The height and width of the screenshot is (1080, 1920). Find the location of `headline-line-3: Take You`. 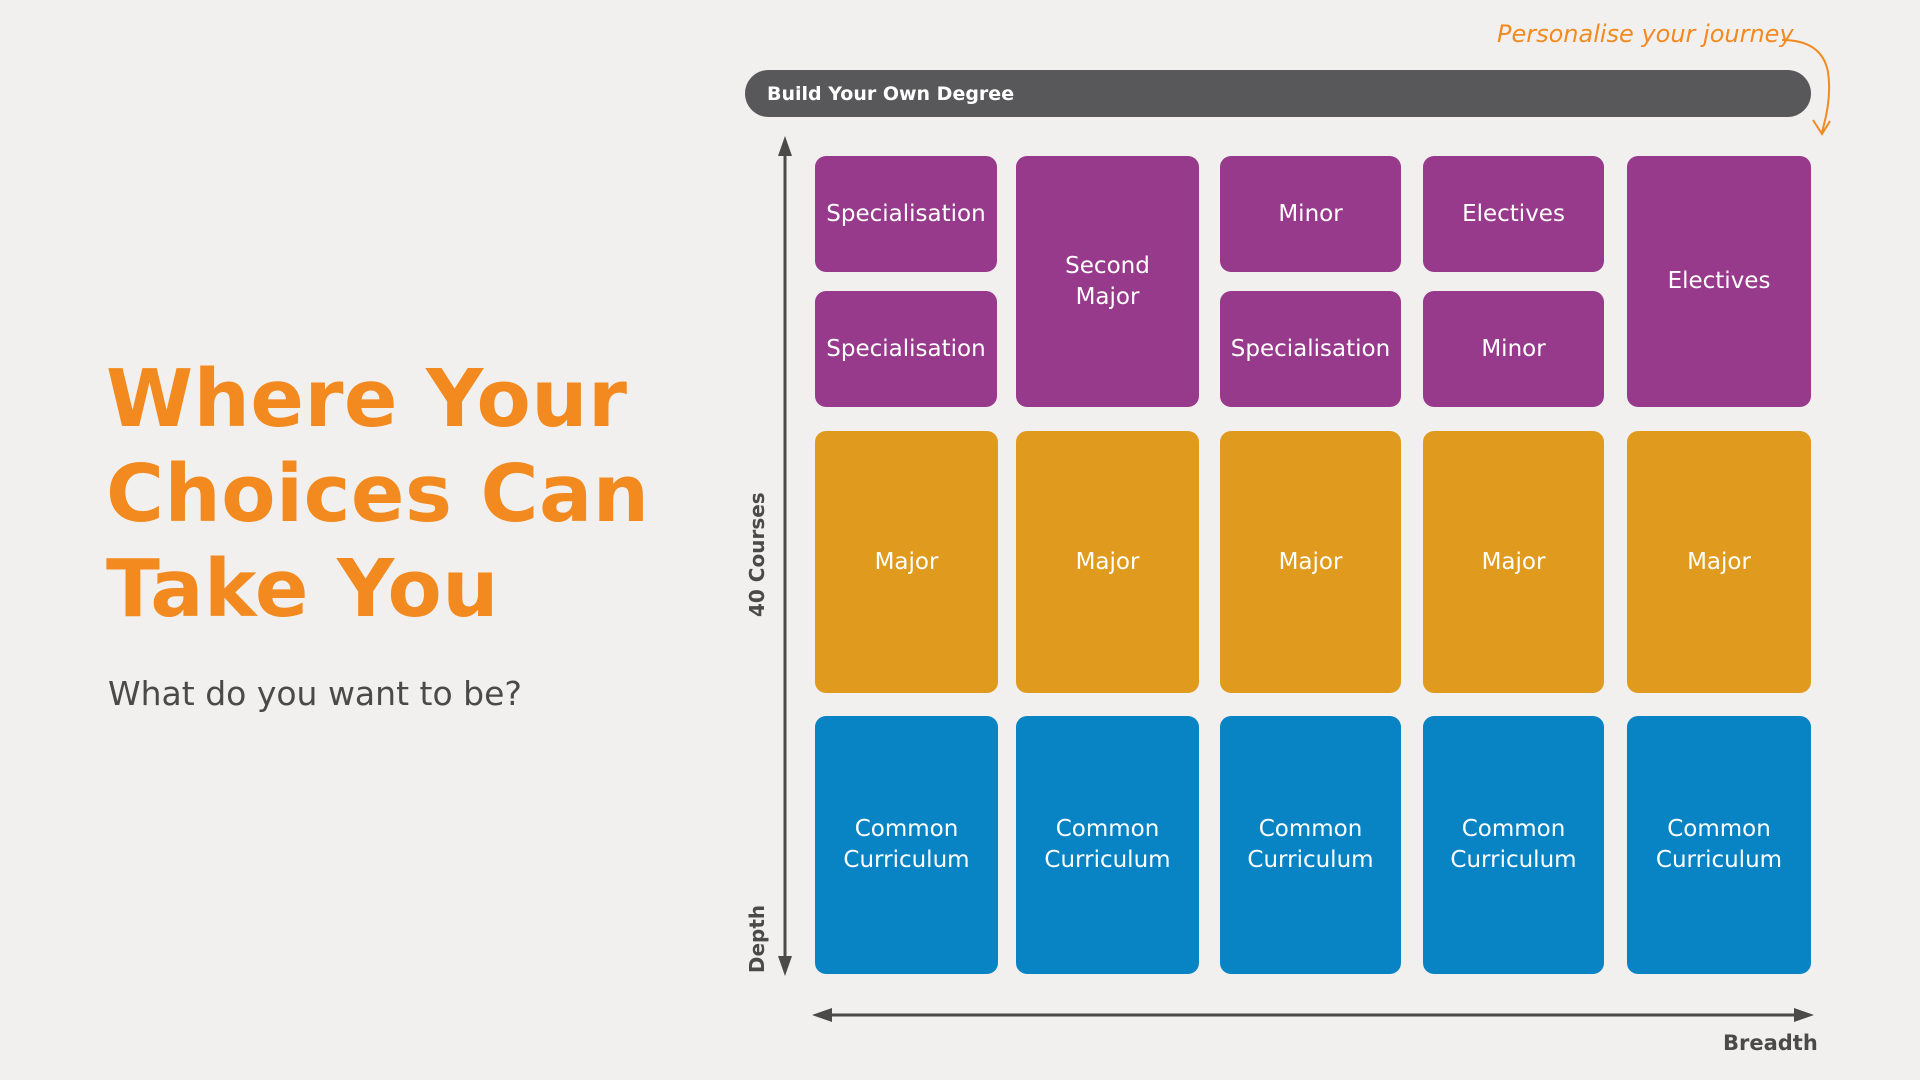

headline-line-3: Take You is located at coordinates (302, 589).